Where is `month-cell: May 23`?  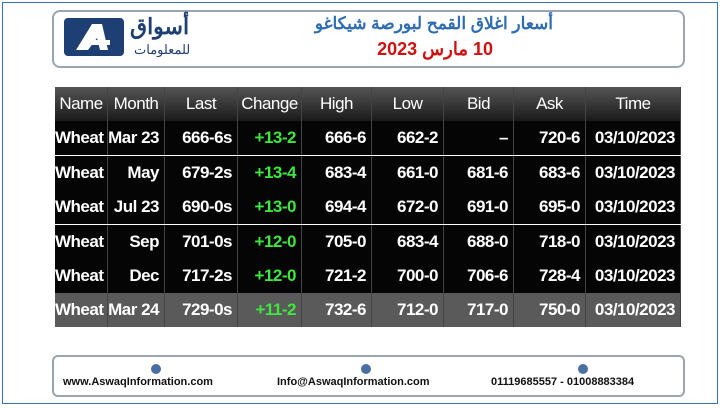
month-cell: May 23 is located at coordinates (136, 185).